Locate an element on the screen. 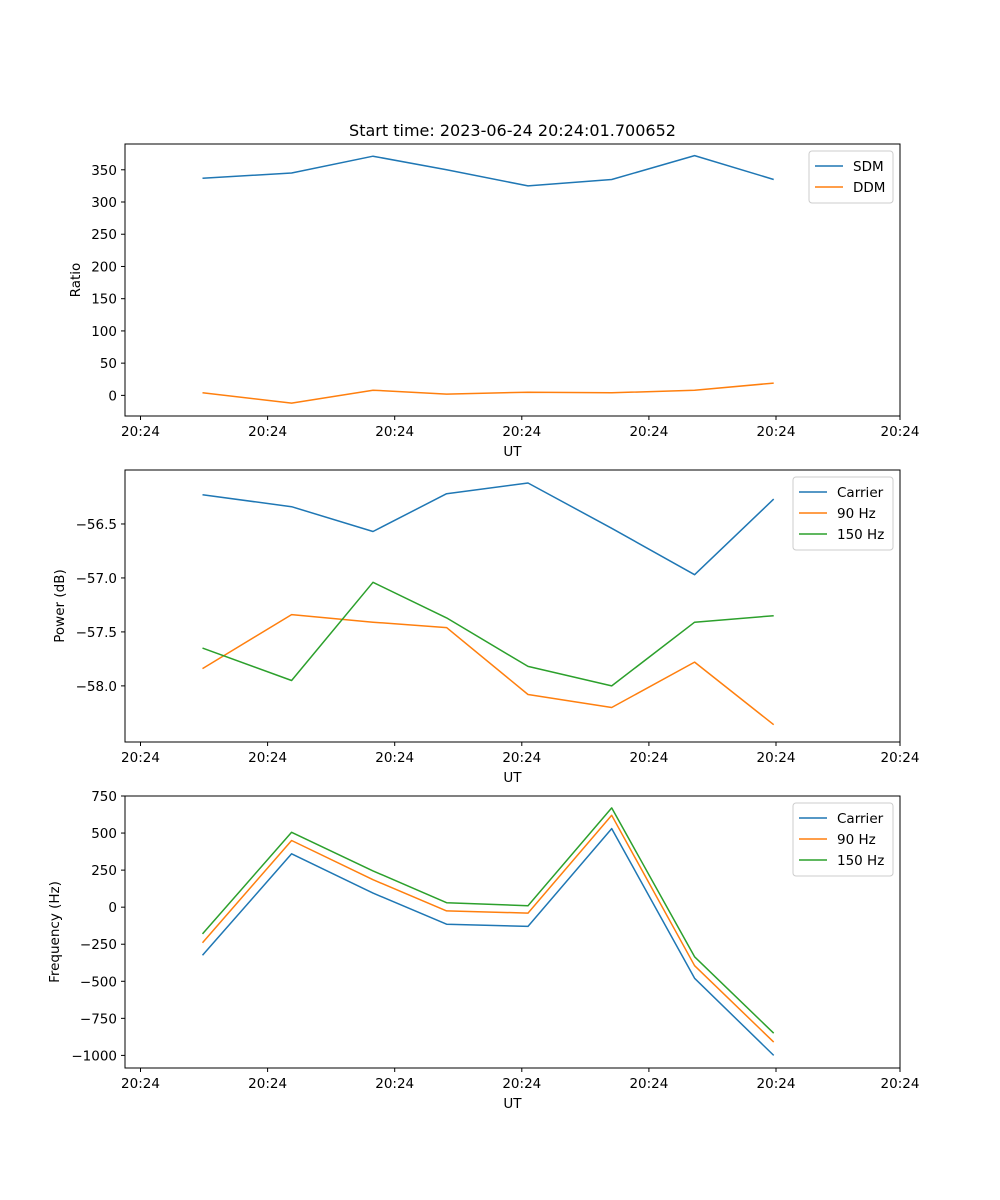 The height and width of the screenshot is (1200, 1000). y-tick-label: 750 is located at coordinates (104, 797).